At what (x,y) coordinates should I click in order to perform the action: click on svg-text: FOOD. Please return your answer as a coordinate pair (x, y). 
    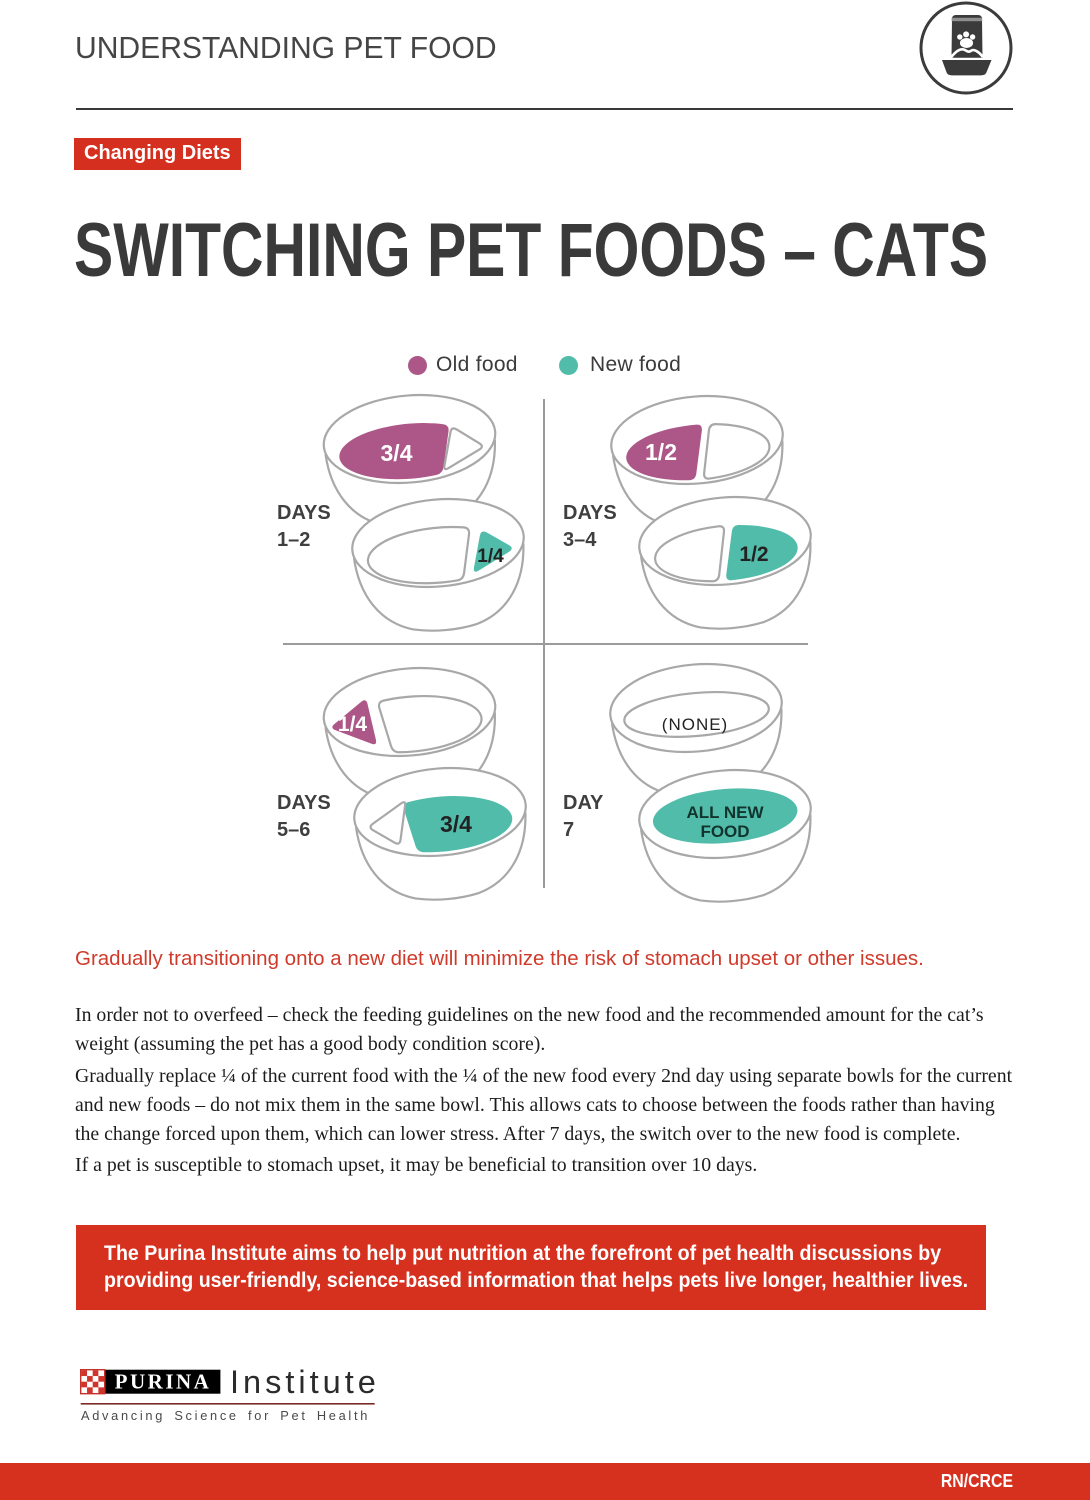
    Looking at the image, I should click on (724, 831).